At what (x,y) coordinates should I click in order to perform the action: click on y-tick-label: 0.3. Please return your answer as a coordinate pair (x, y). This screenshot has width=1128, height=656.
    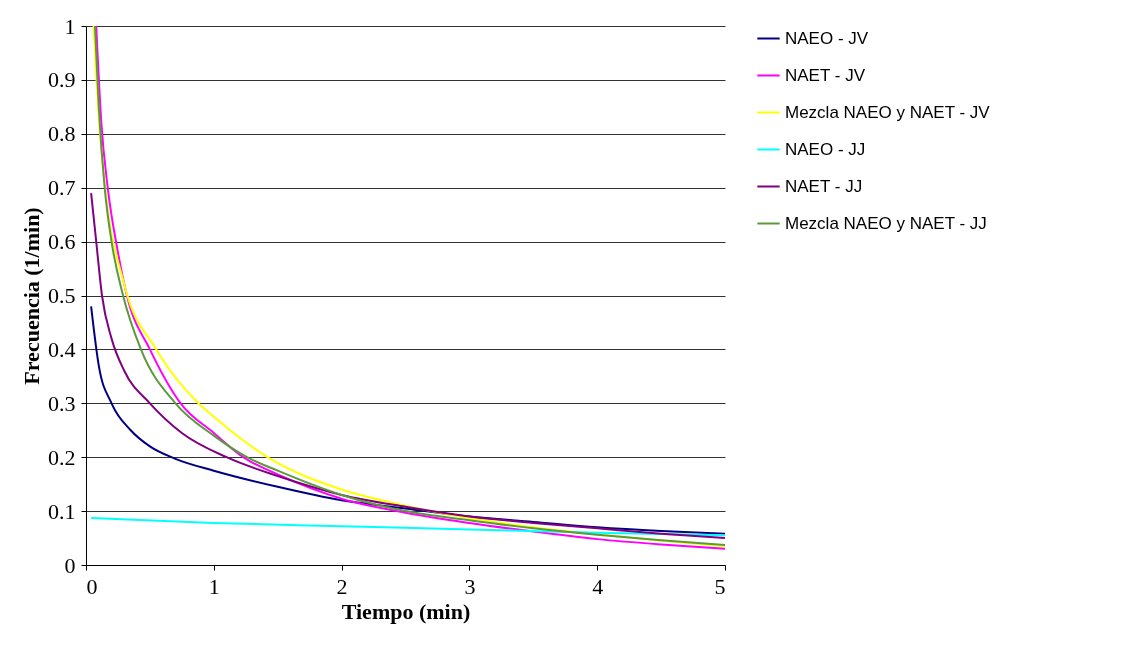
    Looking at the image, I should click on (62, 403).